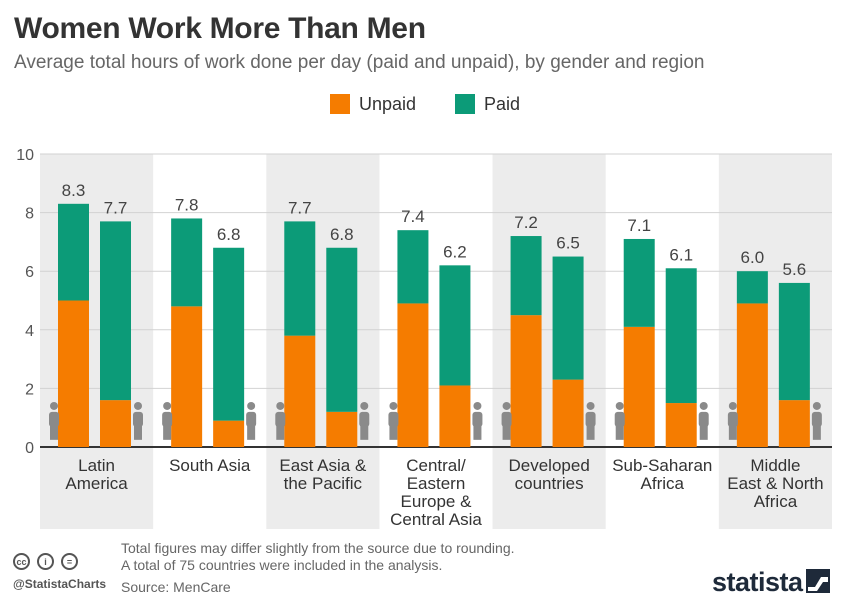 This screenshot has width=845, height=601. I want to click on x-category-label: South Asia, so click(210, 465).